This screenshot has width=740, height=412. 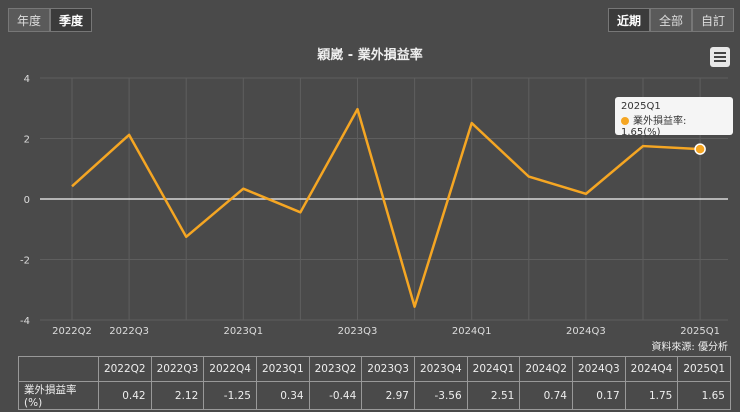 I want to click on period-type-toggle: 年度 季度, so click(x=50, y=20).